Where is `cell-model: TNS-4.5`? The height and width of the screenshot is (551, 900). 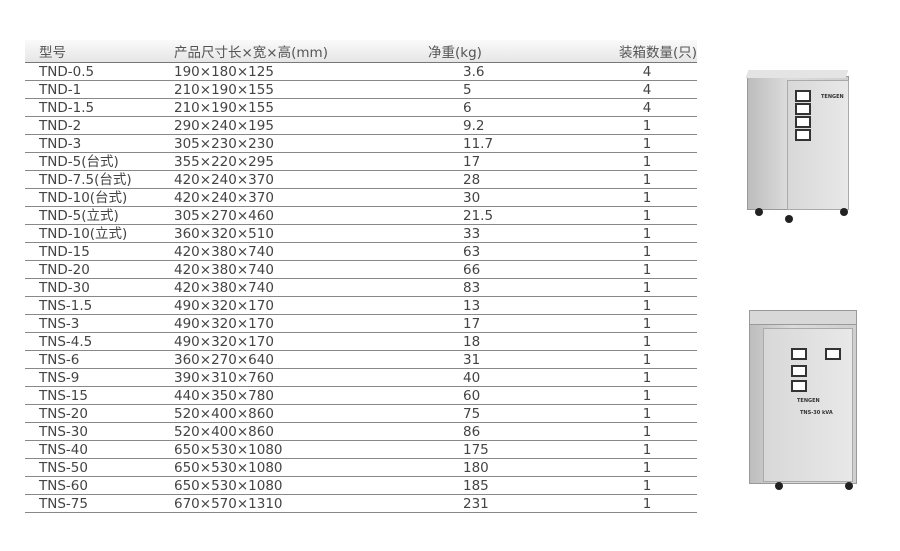 cell-model: TNS-4.5 is located at coordinates (66, 342).